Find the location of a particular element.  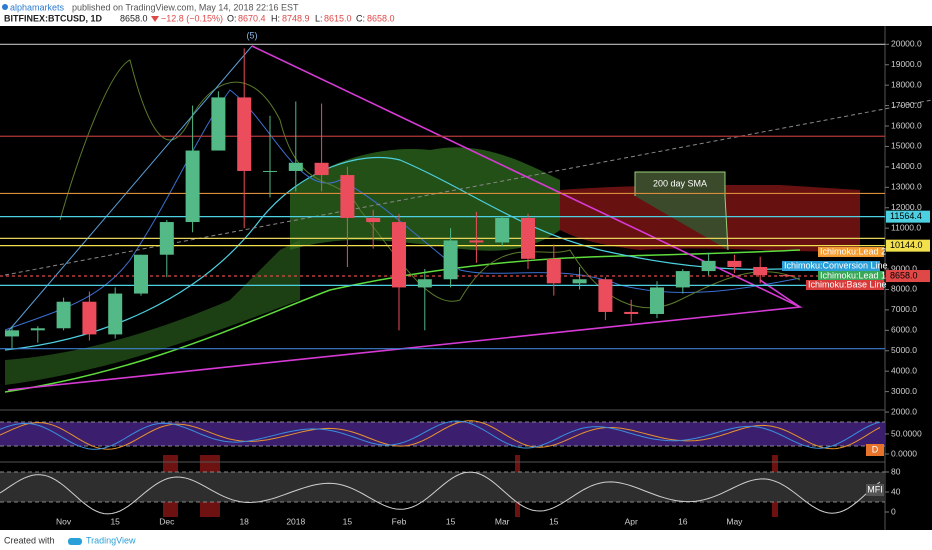

created-with: Created with is located at coordinates (29, 540).